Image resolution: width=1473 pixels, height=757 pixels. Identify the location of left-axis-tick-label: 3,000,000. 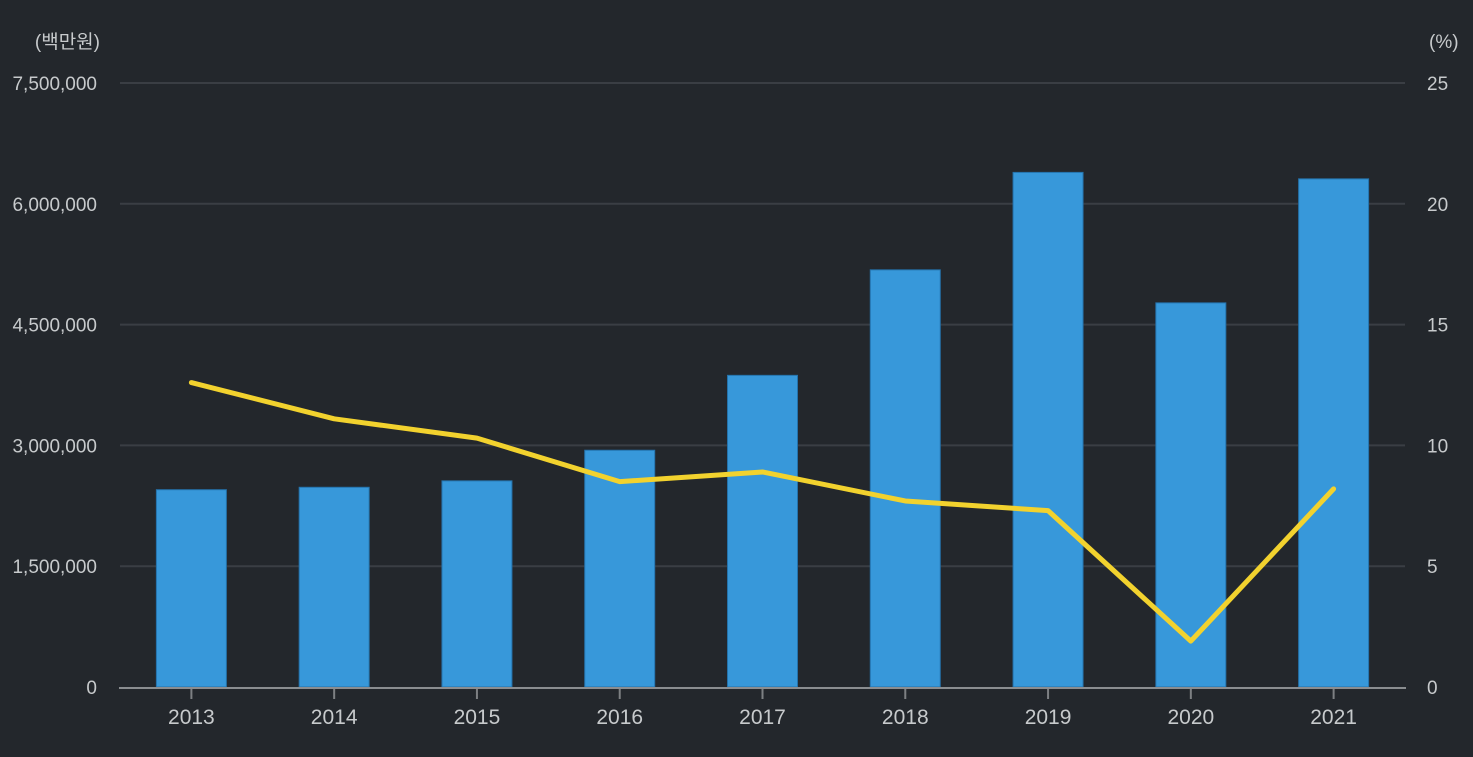
(54, 446).